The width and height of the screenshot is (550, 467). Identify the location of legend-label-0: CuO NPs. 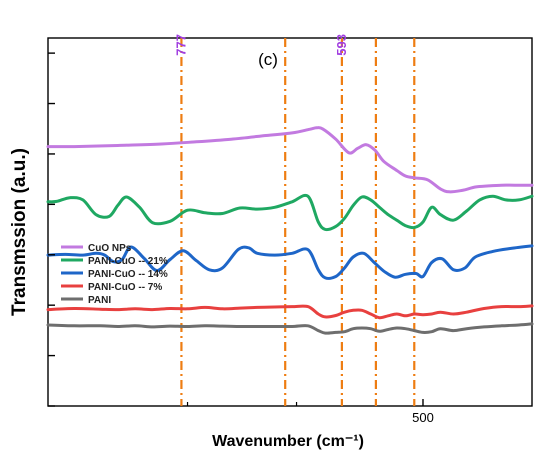
(110, 248).